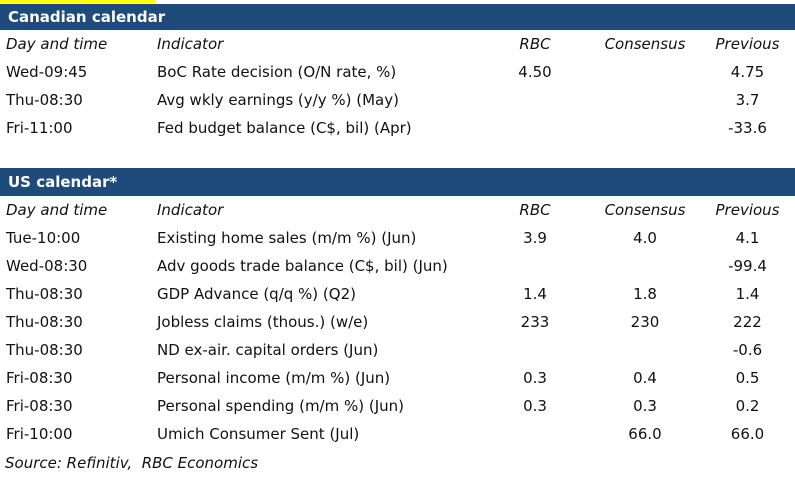 Image resolution: width=795 pixels, height=481 pixels. I want to click on cell-rbc: 1.4, so click(535, 294).